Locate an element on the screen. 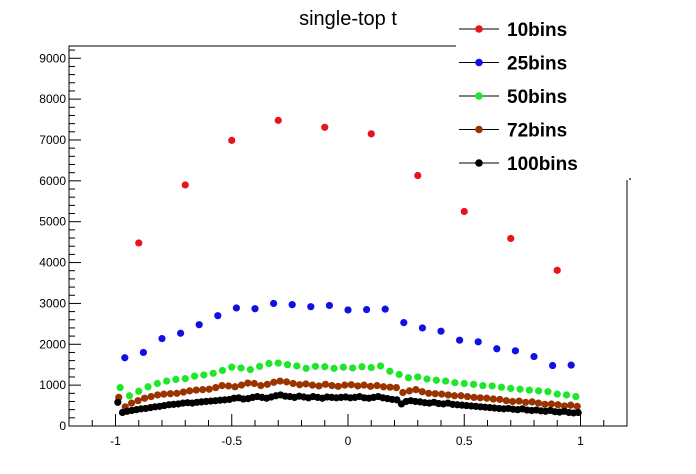 The image size is (696, 474). legend-entry-10bins: 10bins is located at coordinates (513, 30).